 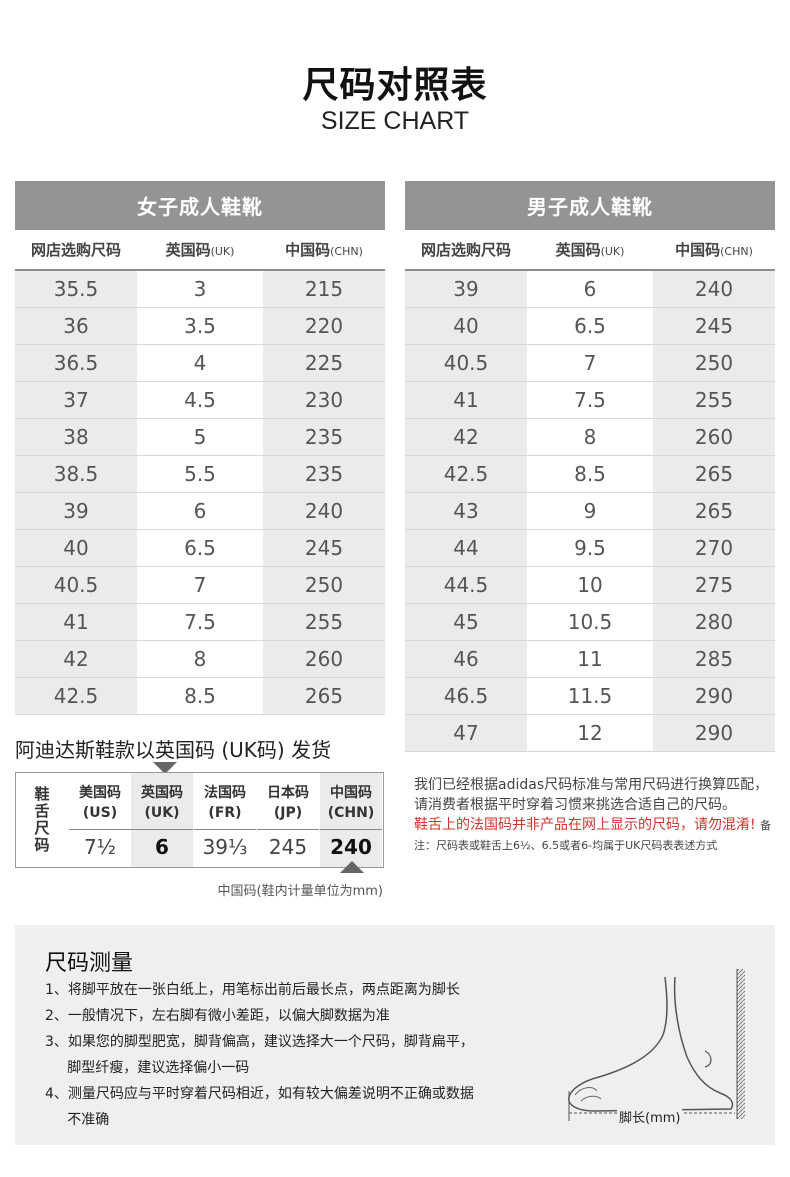 I want to click on table-cell: 215, so click(x=324, y=289).